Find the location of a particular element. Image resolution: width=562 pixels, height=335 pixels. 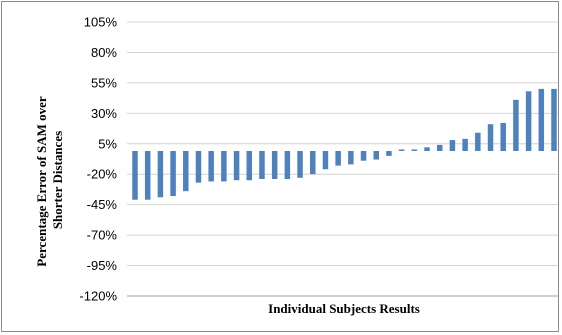

y-tick-label: -95% is located at coordinates (102, 265).